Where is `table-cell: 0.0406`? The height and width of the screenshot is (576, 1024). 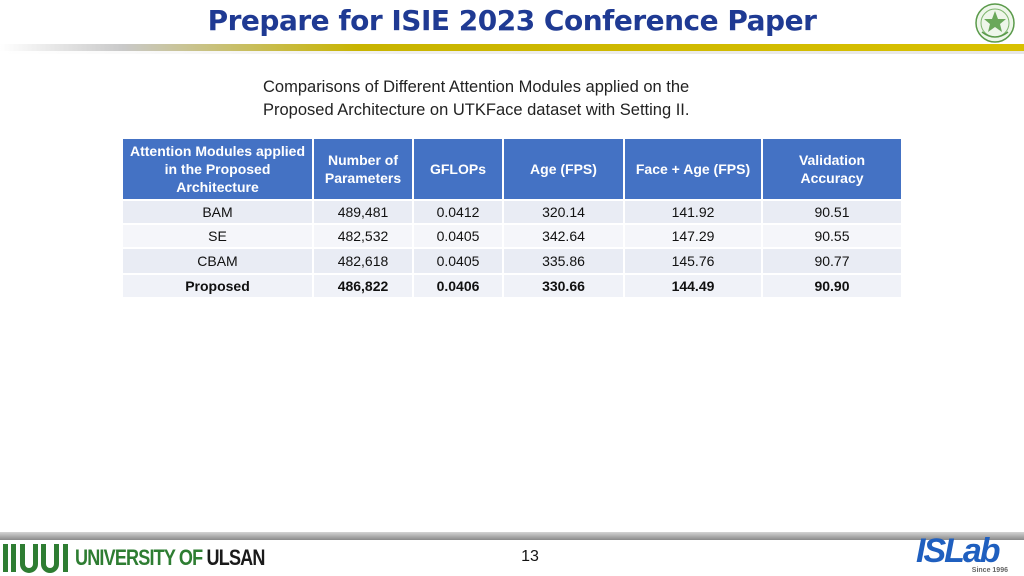 table-cell: 0.0406 is located at coordinates (458, 285).